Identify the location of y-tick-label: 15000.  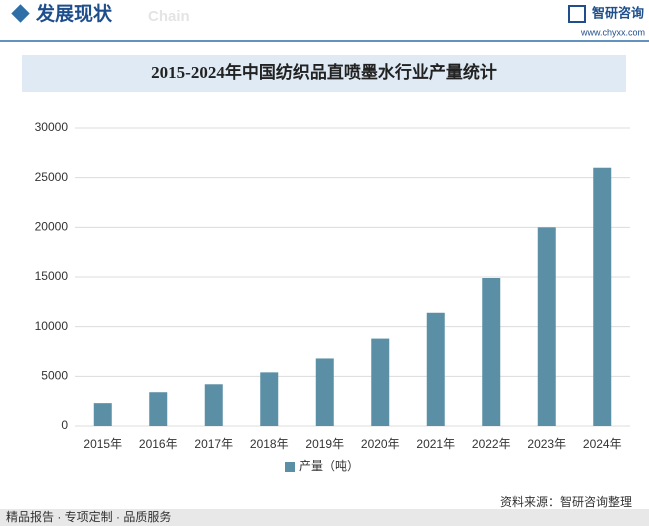
(52, 276).